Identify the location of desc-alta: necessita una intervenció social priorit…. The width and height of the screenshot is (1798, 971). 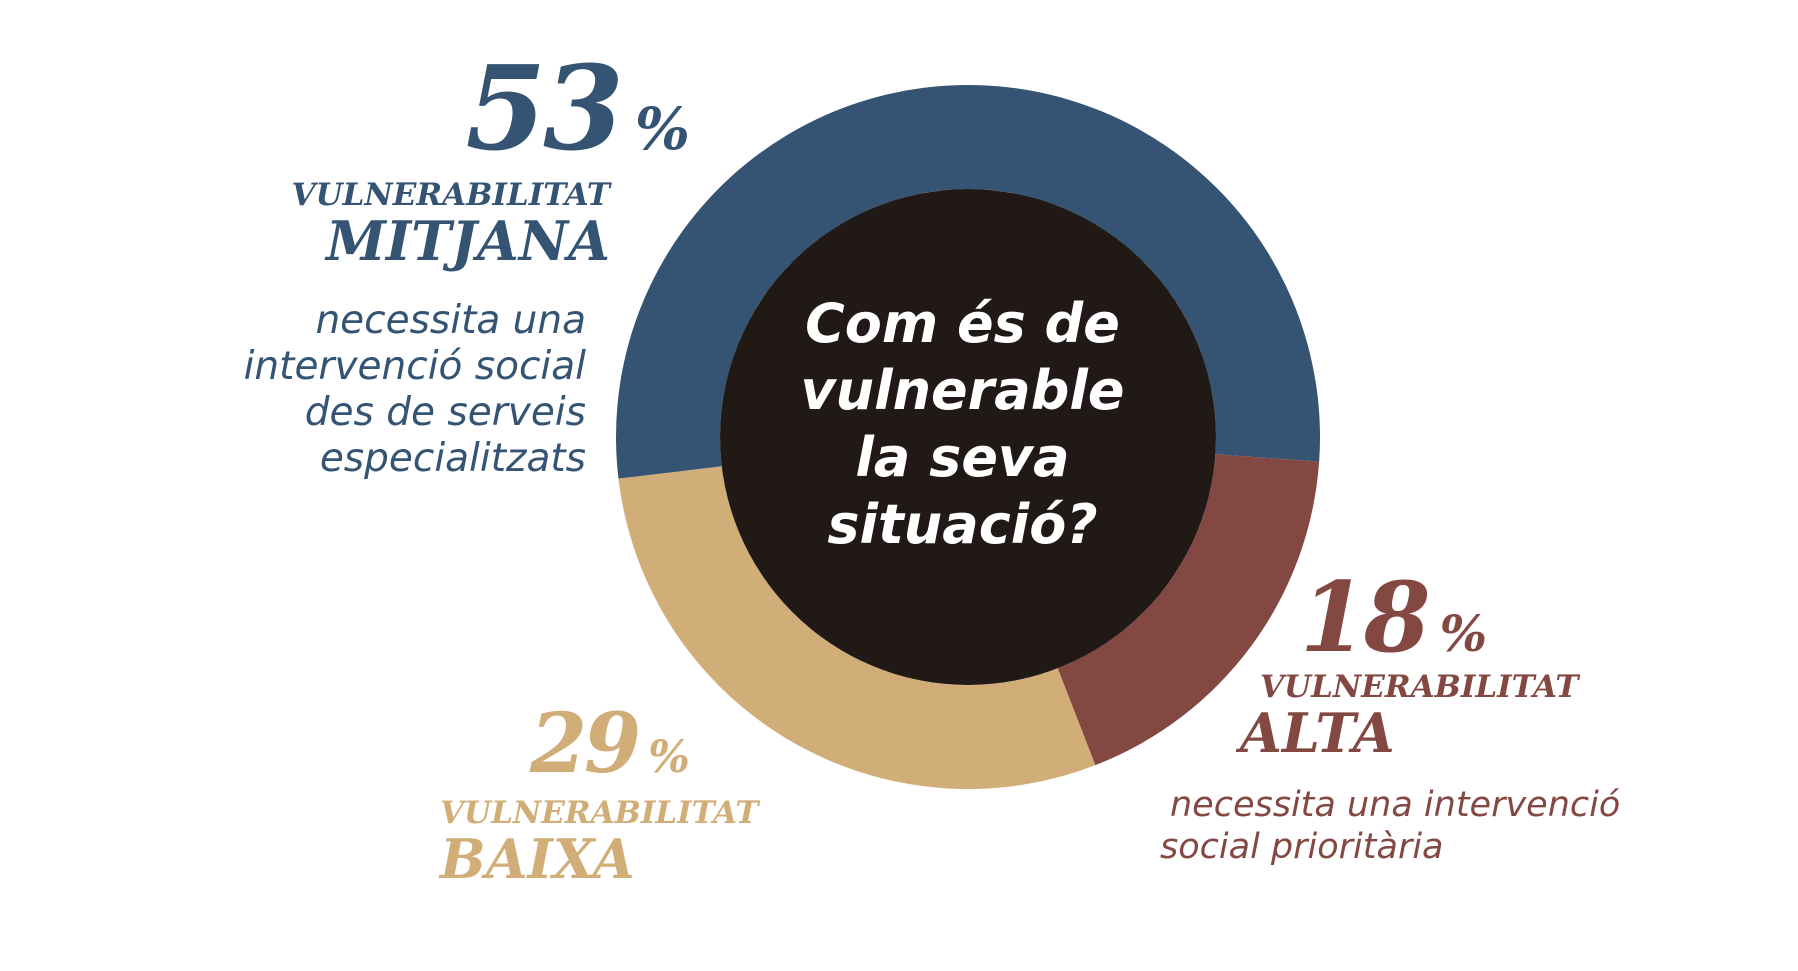
(1400, 826).